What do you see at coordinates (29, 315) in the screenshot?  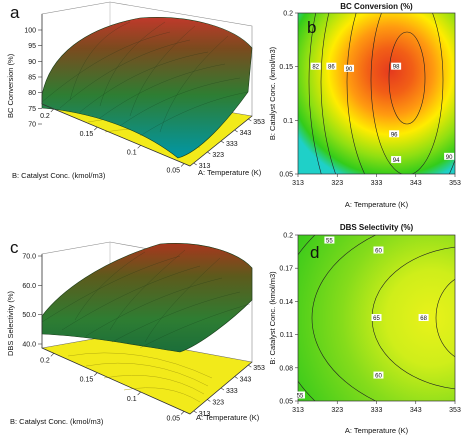 I see `z-tick-label: 50.0` at bounding box center [29, 315].